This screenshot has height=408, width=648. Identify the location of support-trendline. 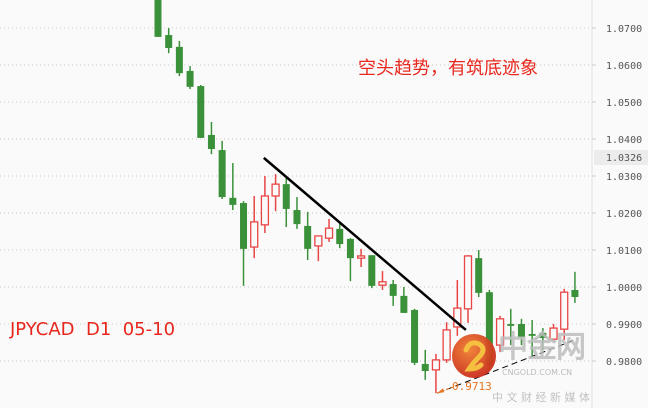
(506, 366).